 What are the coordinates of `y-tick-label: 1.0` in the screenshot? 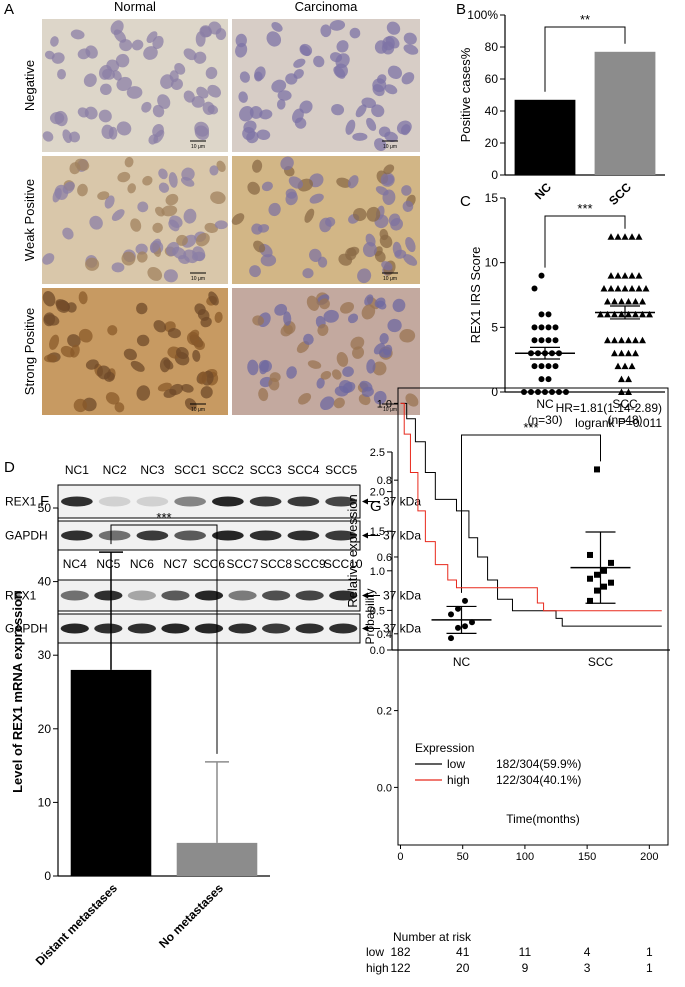 It's located at (384, 404).